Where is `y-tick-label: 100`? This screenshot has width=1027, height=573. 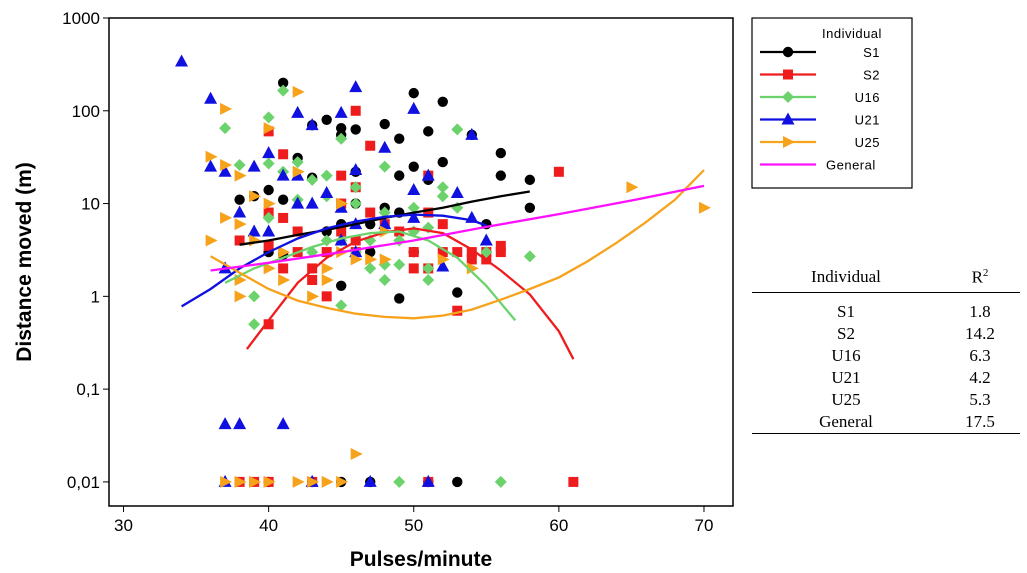
y-tick-label: 100 is located at coordinates (86, 111).